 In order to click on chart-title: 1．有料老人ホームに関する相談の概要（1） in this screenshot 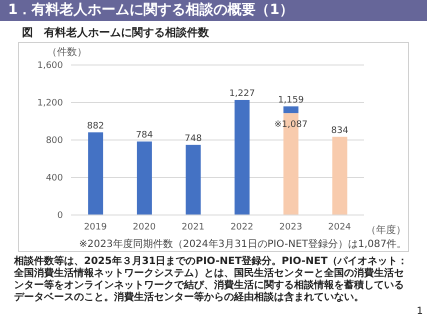, I will do `click(213, 10)`.